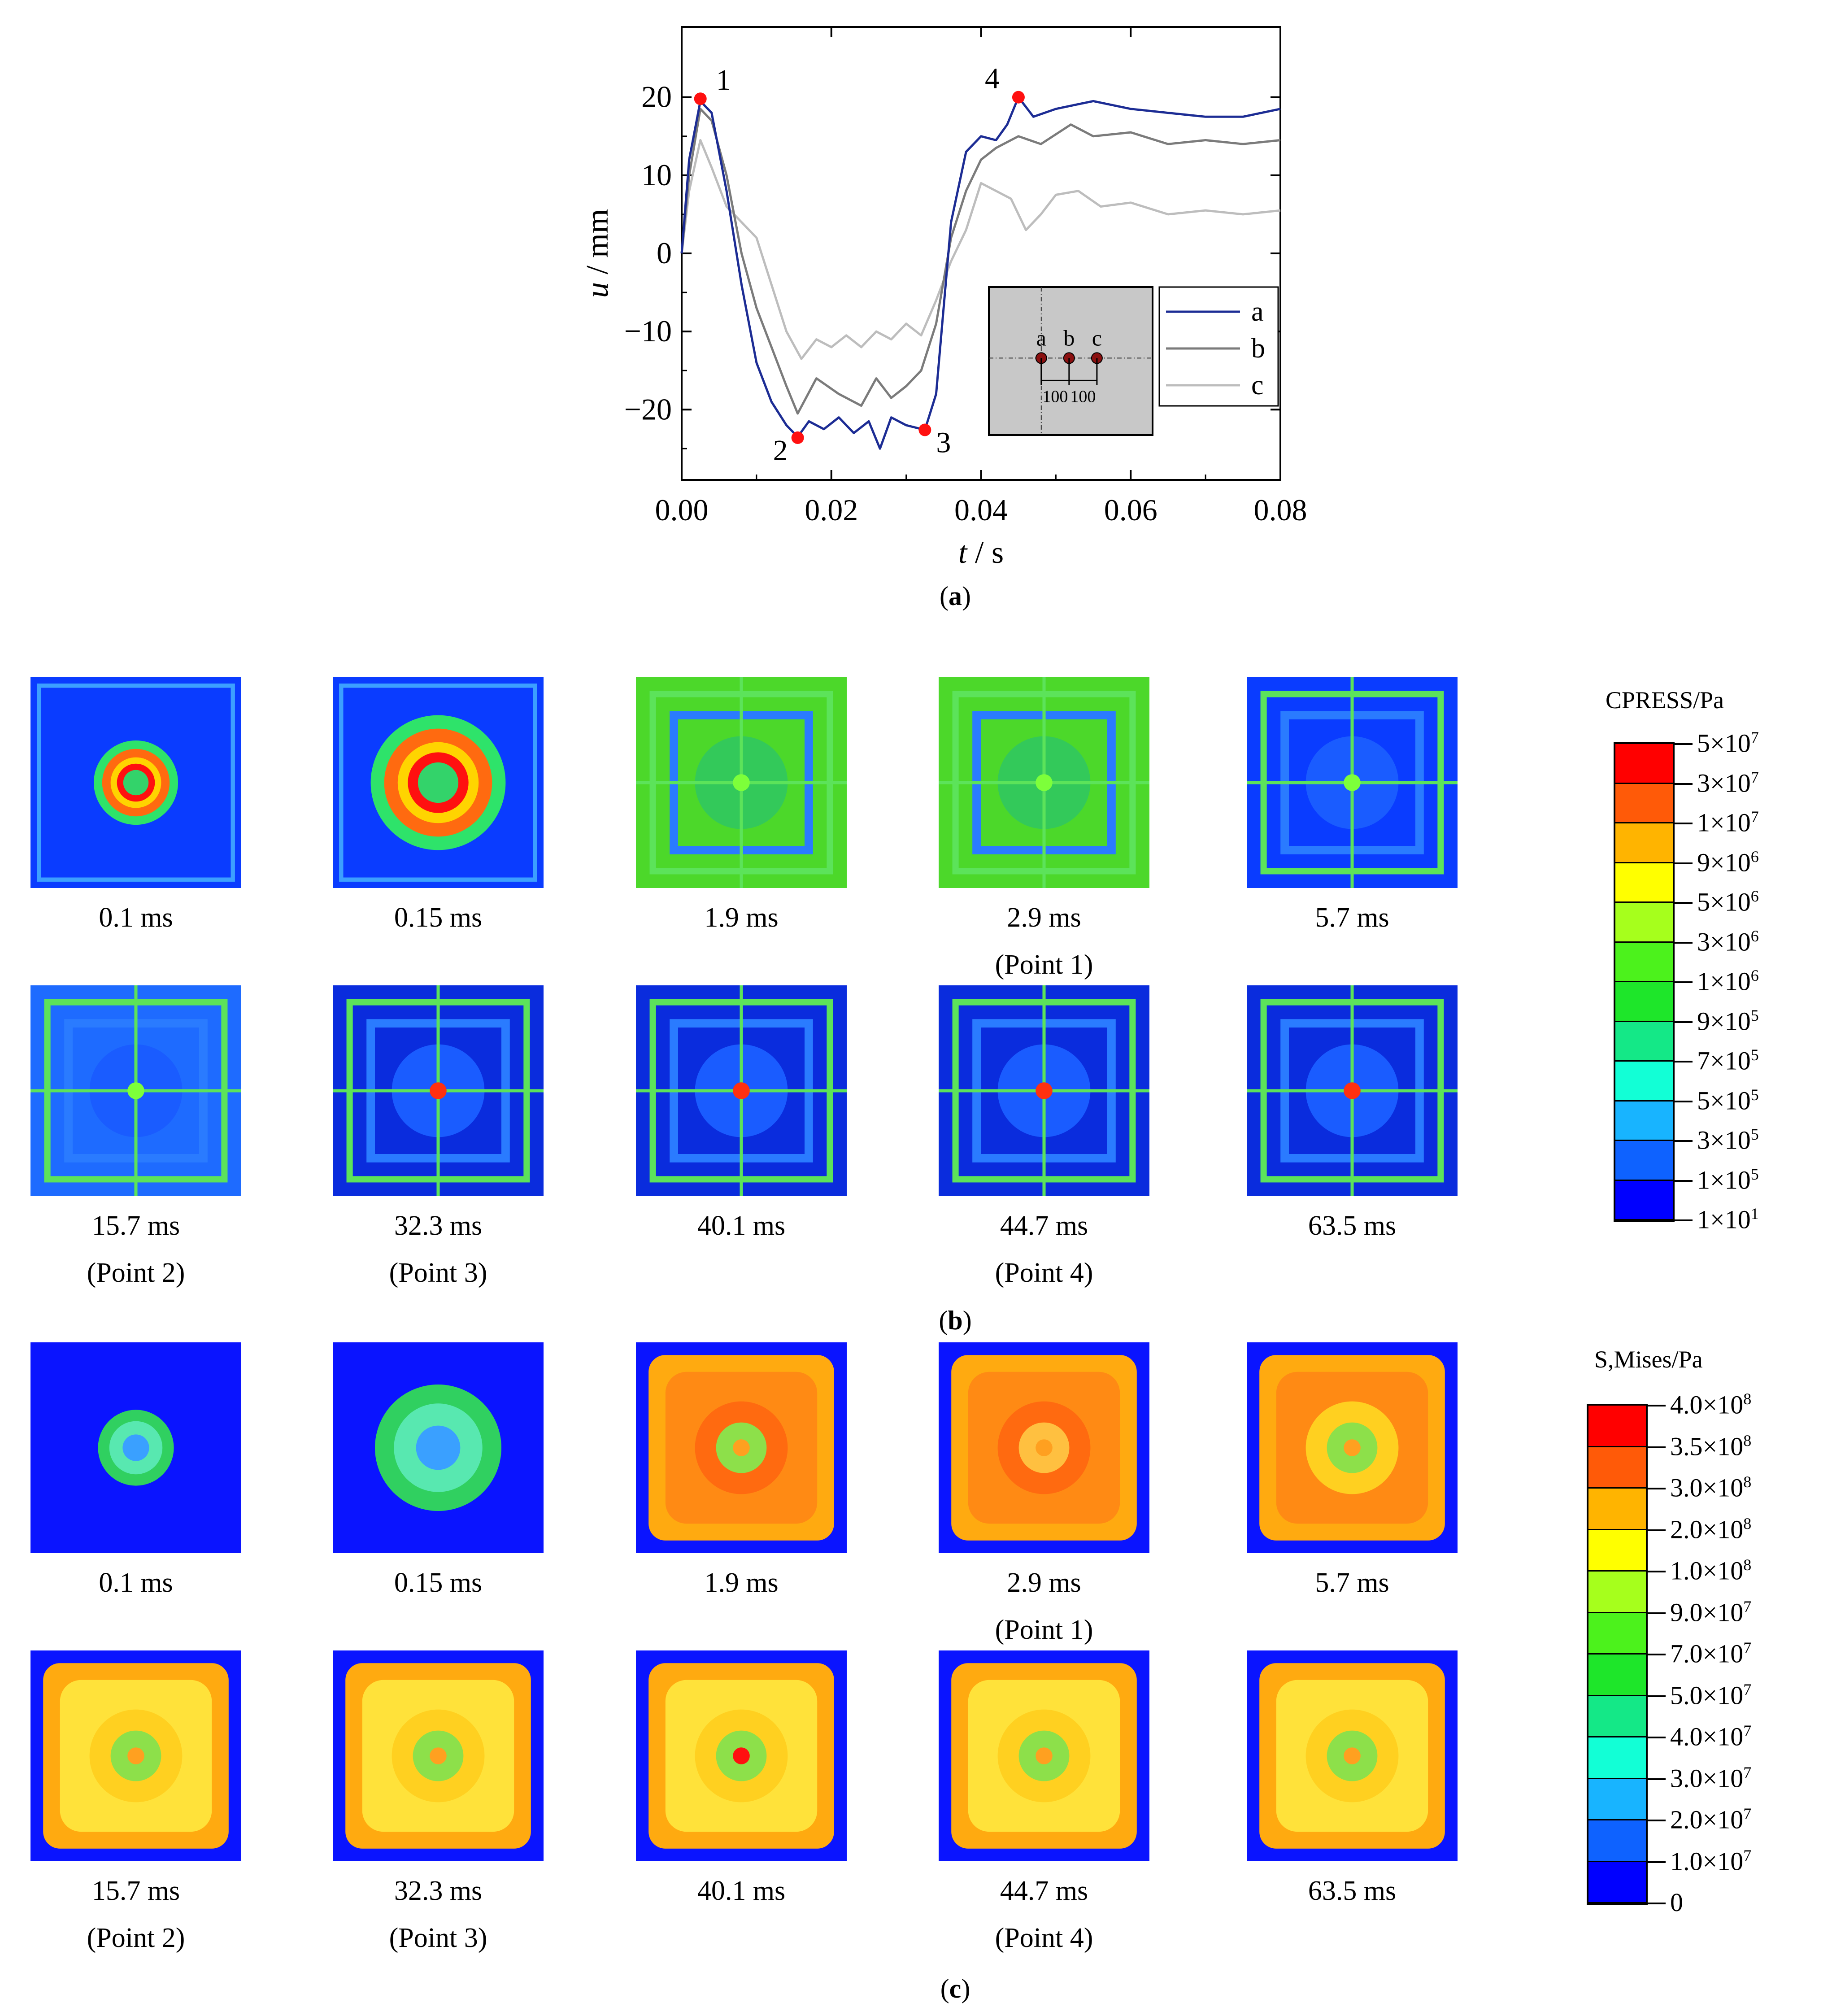 The image size is (1832, 2016). Describe the element at coordinates (992, 78) in the screenshot. I see `marker-label-4: 4` at that location.